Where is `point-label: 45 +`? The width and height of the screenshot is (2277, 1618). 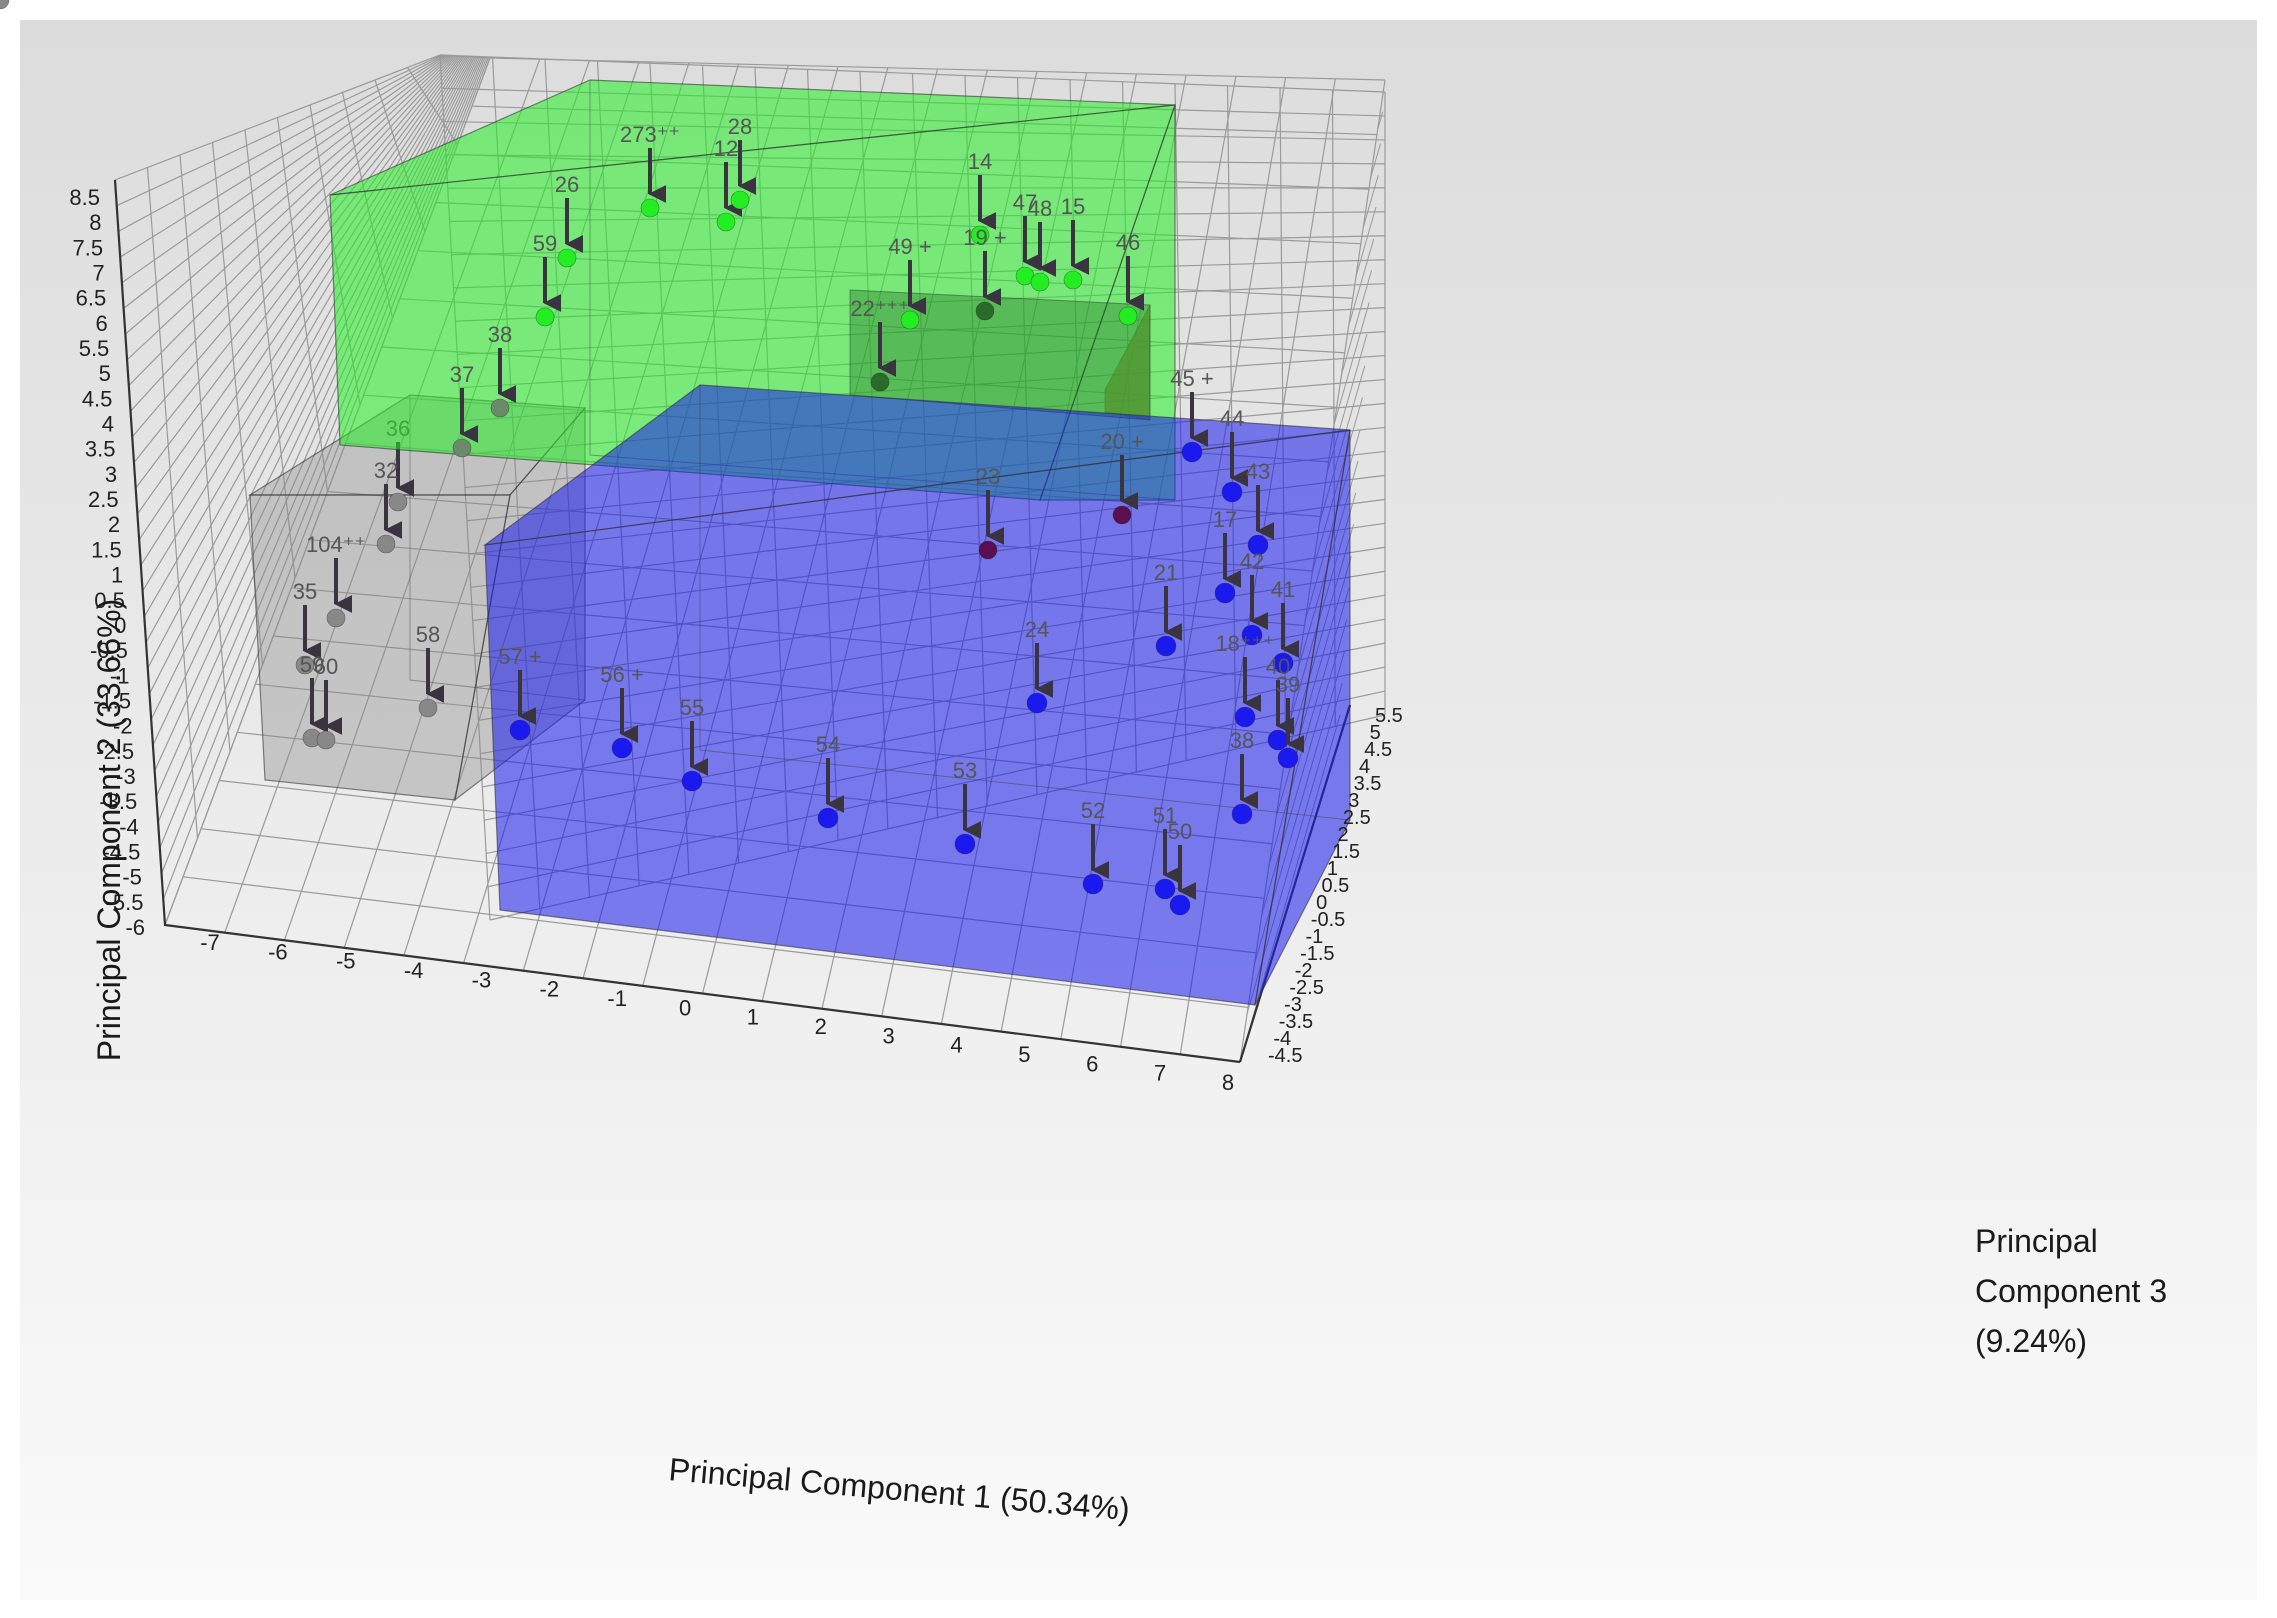 point-label: 45 + is located at coordinates (1191, 378).